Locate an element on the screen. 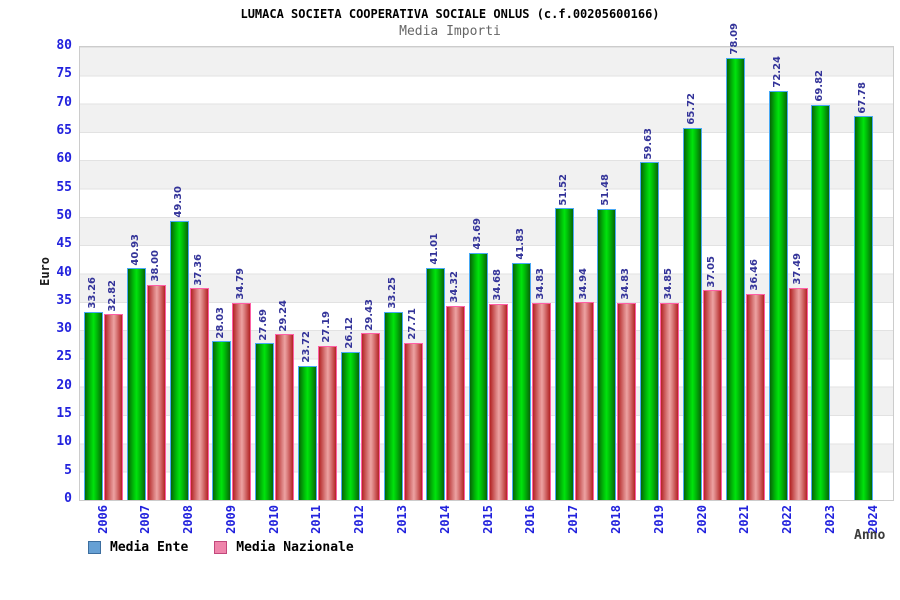 This screenshot has width=900, height=600. y-tick-5: 5 is located at coordinates (68, 470).